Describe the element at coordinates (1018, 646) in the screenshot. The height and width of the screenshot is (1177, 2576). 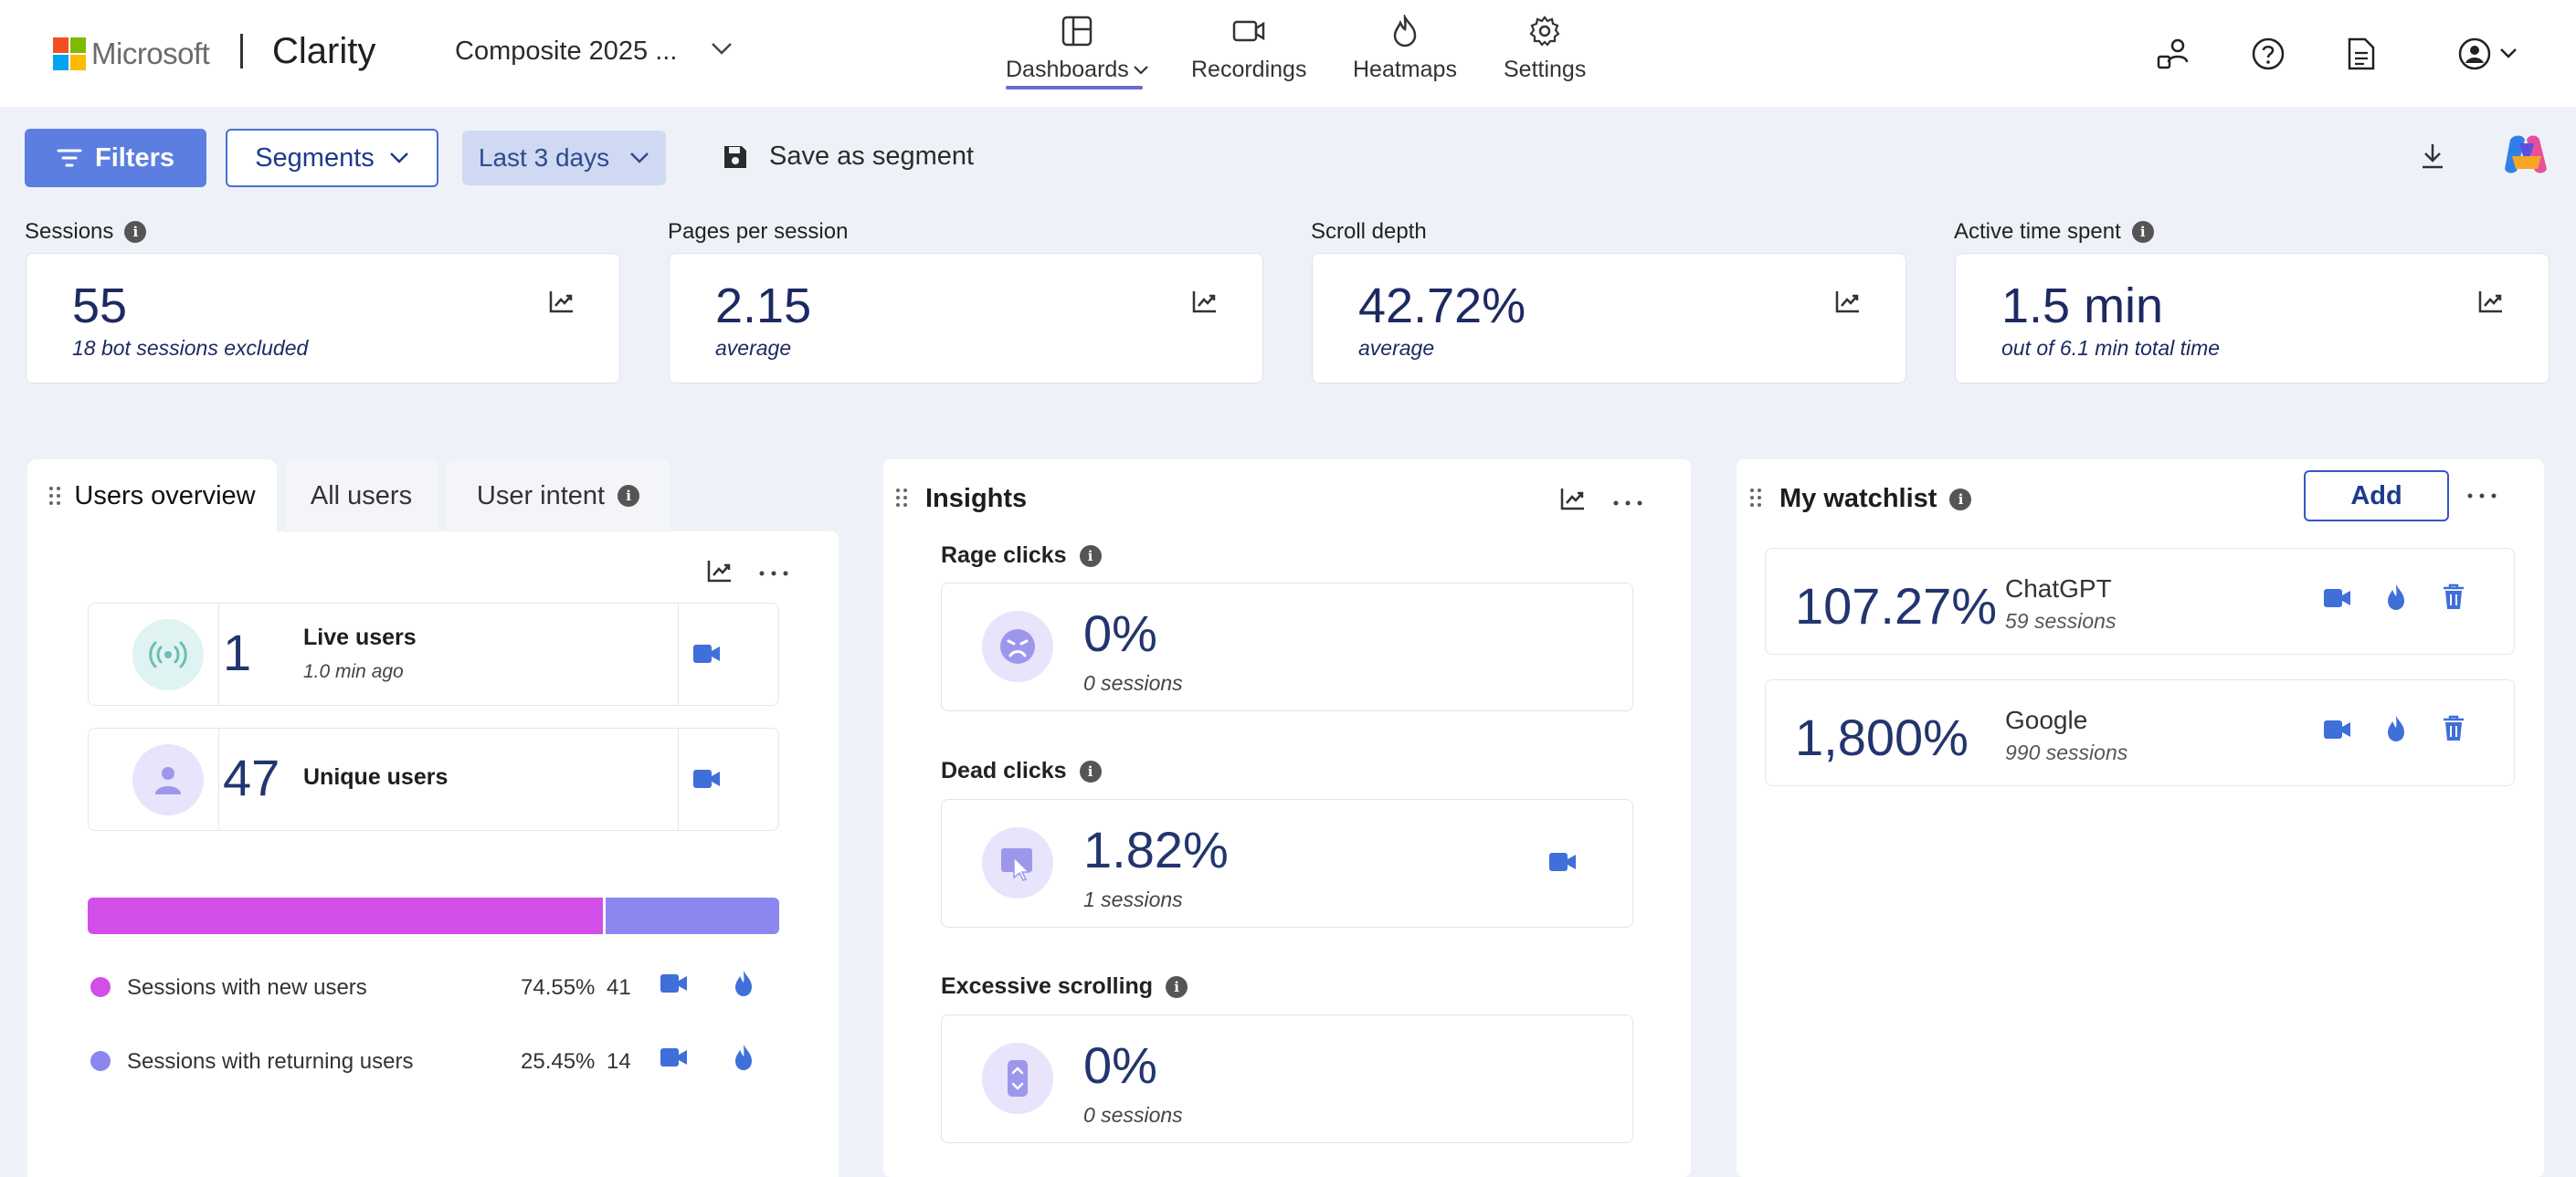
I see `angry-face-icon` at that location.